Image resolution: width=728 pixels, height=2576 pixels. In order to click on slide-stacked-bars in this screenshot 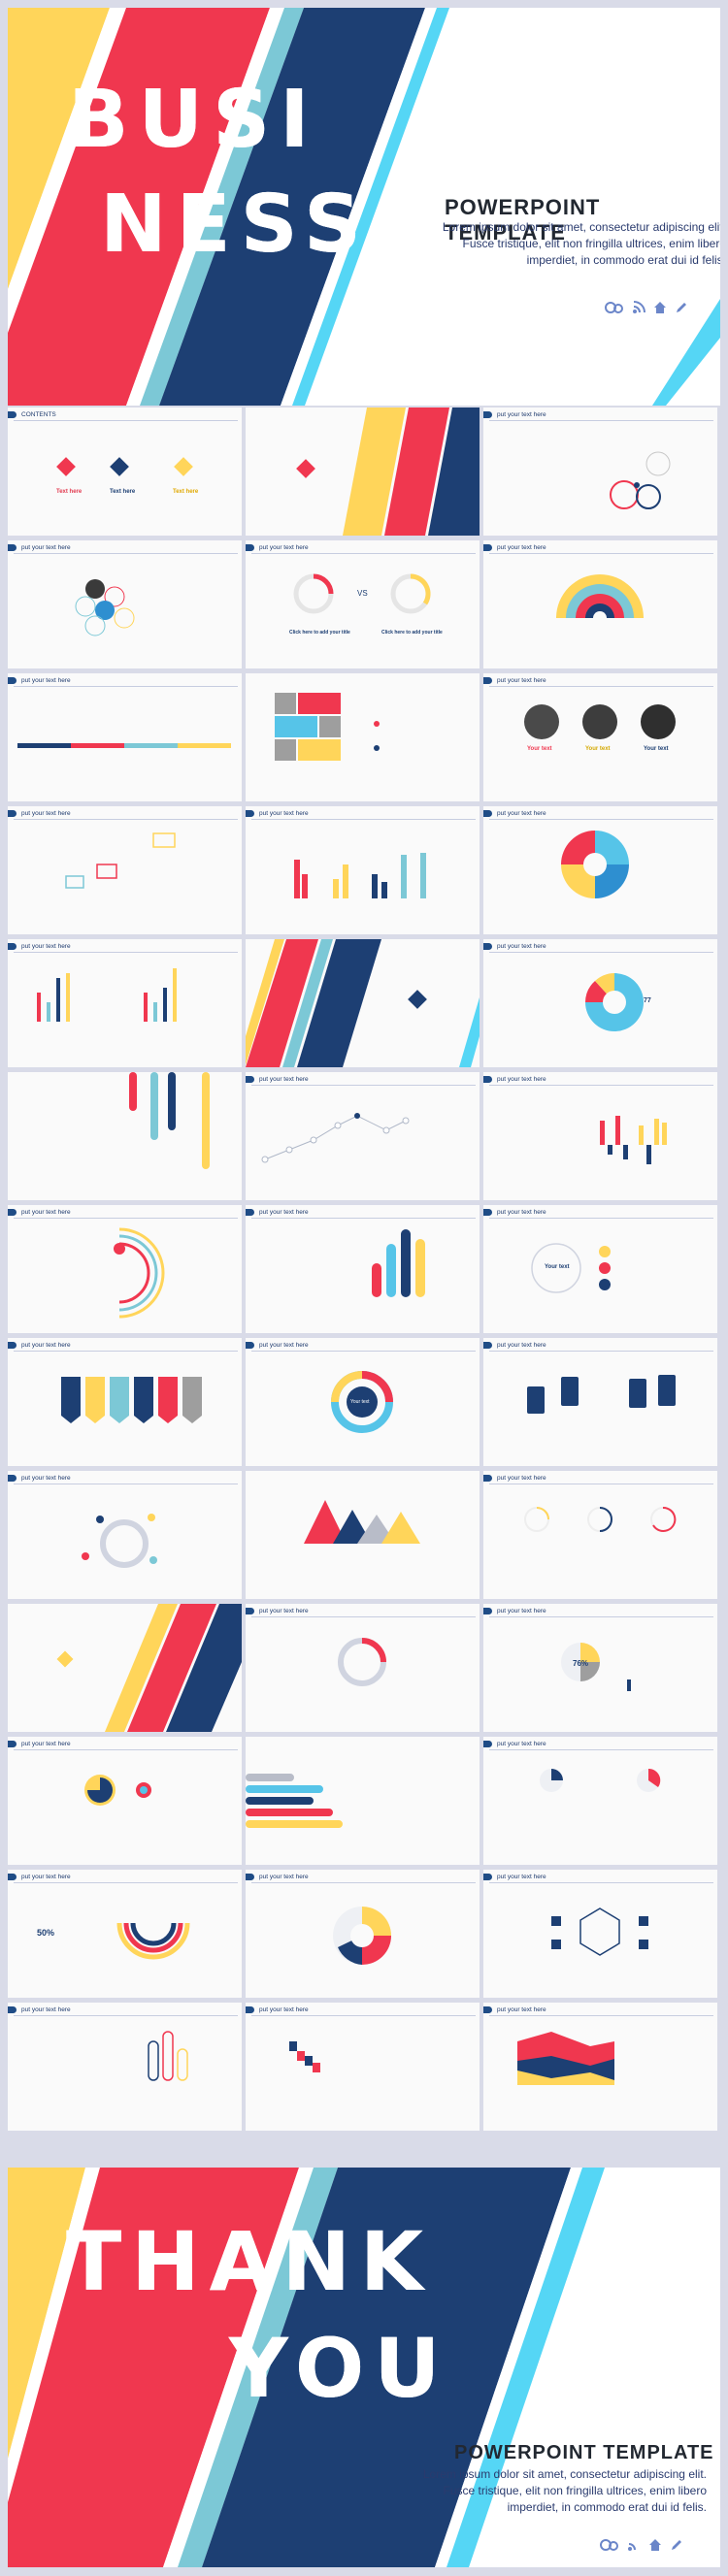, I will do `click(363, 1801)`.